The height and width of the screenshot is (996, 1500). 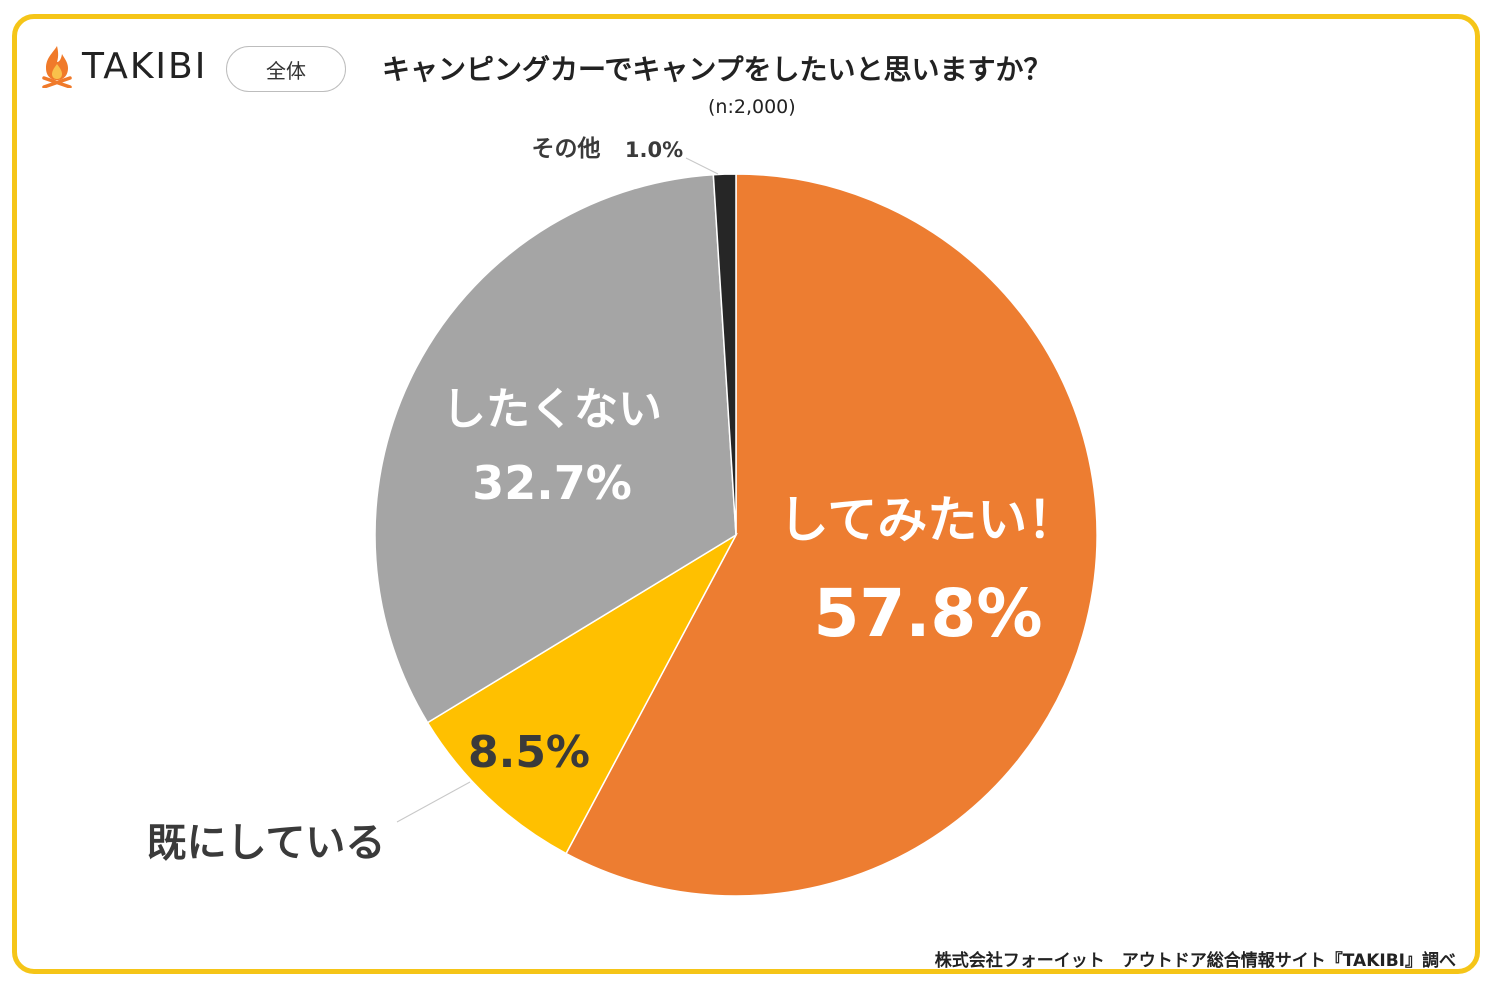 I want to click on source-credit: 株式会社フォーイット アウトドア総合情報サイト『TAKIBI』調べ, so click(x=1195, y=961).